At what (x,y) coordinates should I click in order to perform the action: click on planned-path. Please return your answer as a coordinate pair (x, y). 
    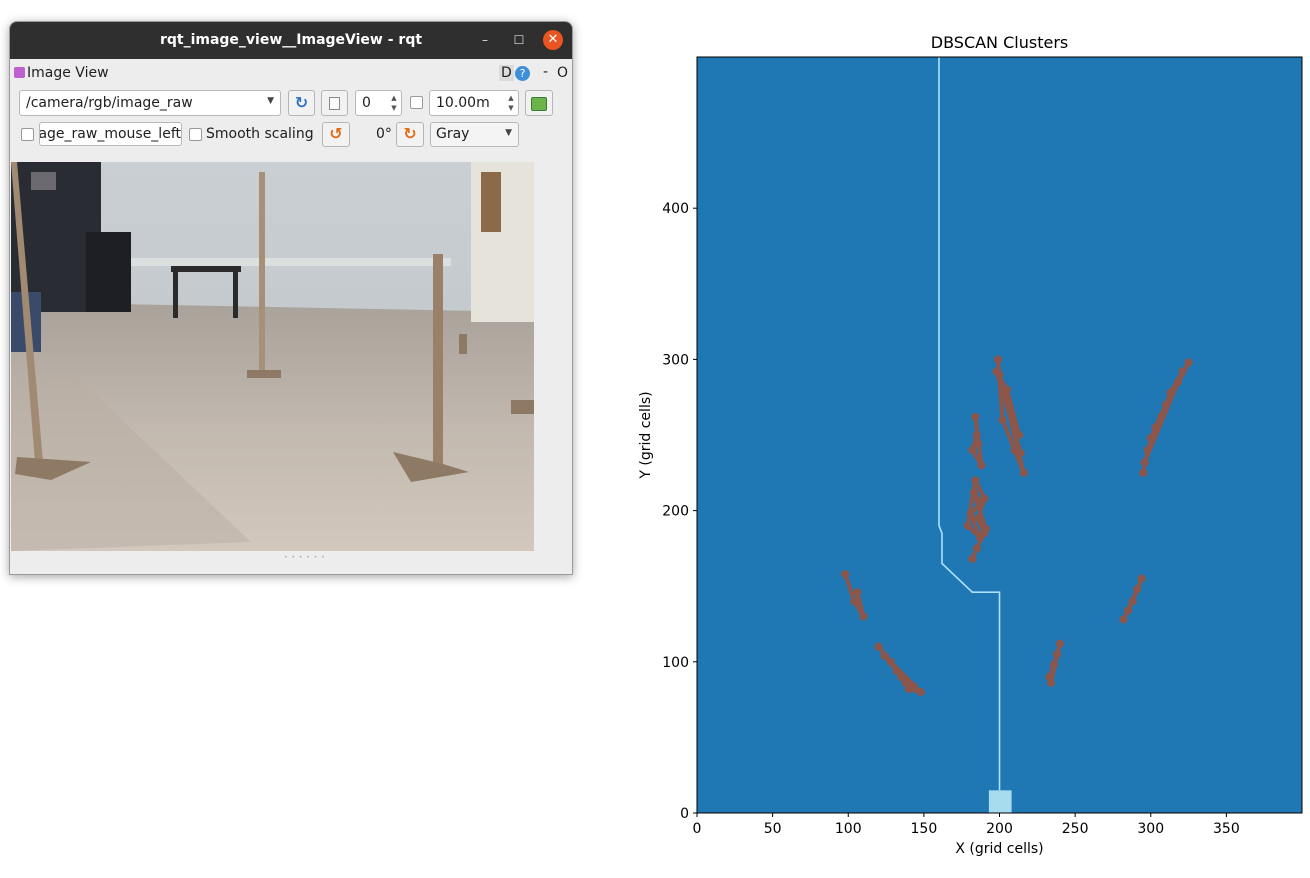
    Looking at the image, I should click on (969, 424).